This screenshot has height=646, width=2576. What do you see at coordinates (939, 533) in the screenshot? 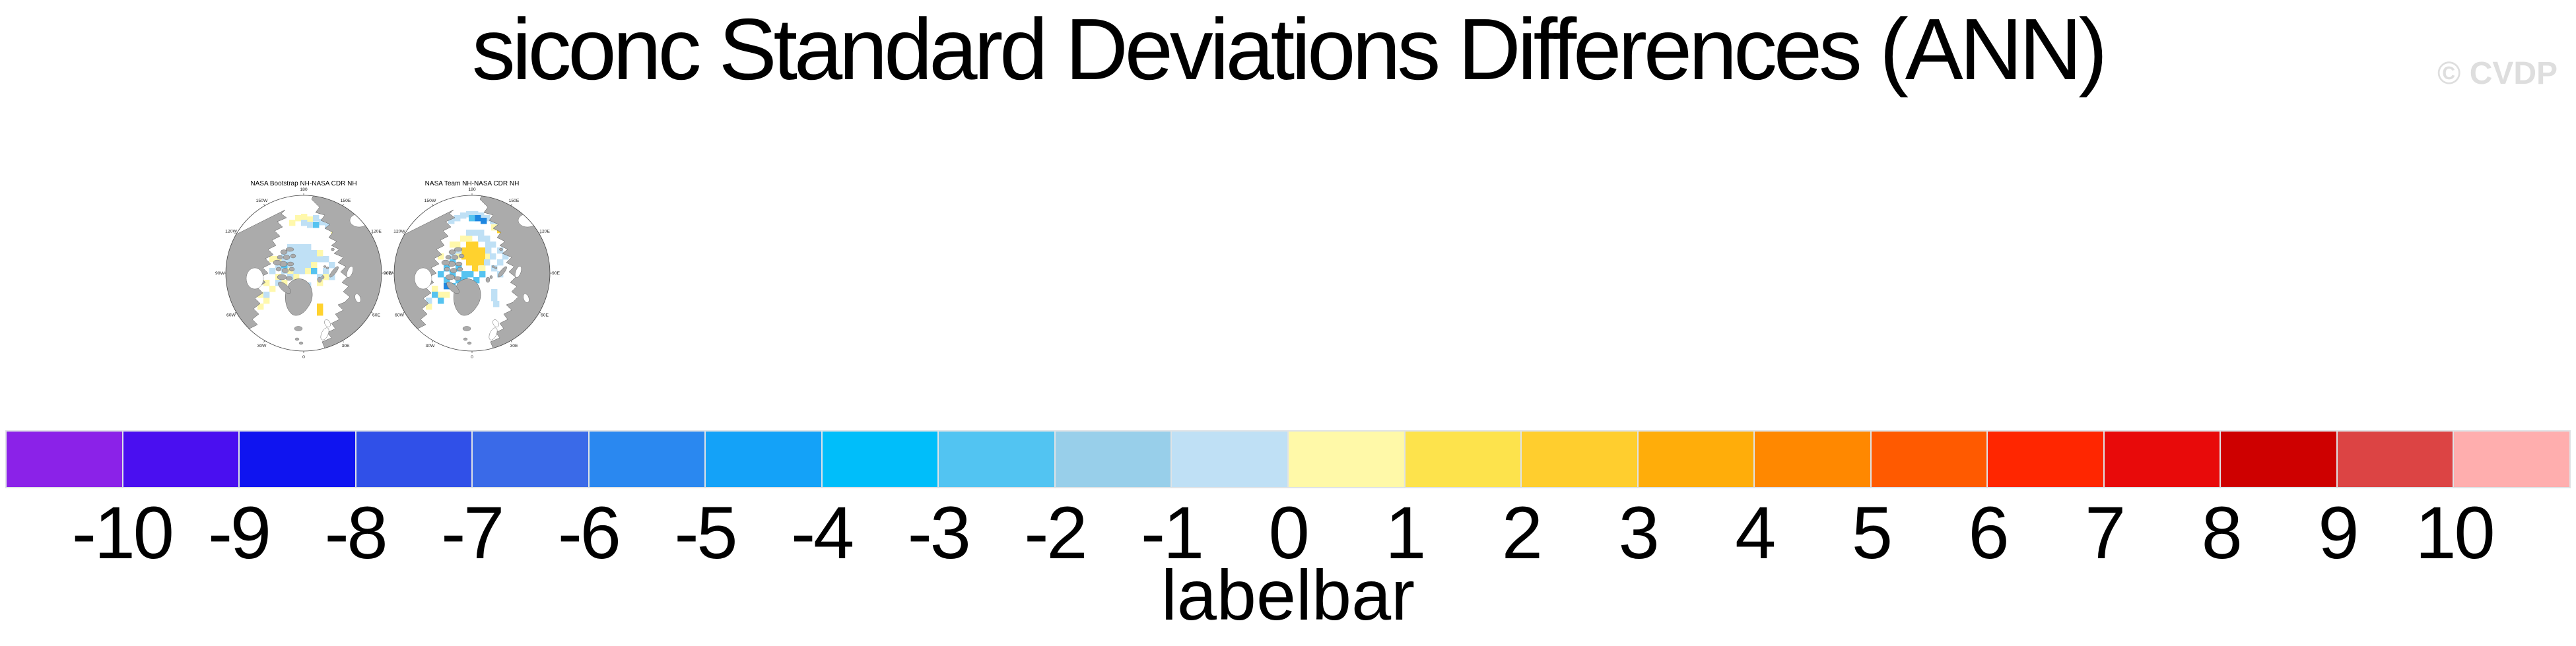
I see `labelbar-tick--3: -3` at bounding box center [939, 533].